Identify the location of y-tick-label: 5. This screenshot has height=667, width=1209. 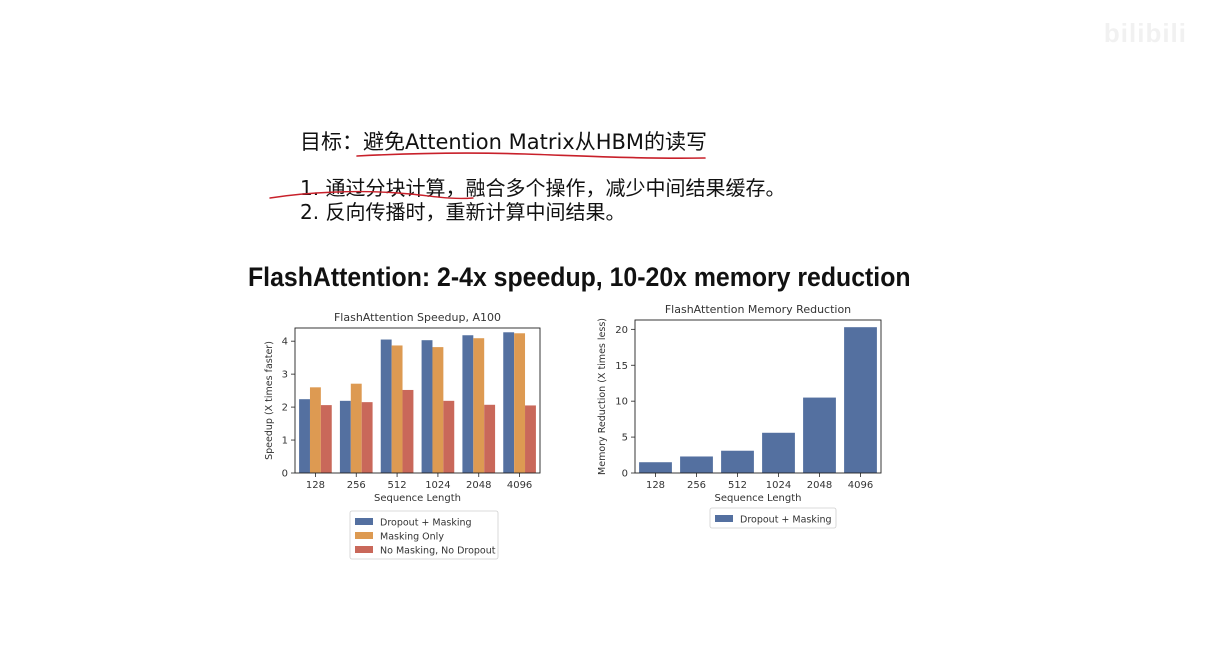
(625, 438).